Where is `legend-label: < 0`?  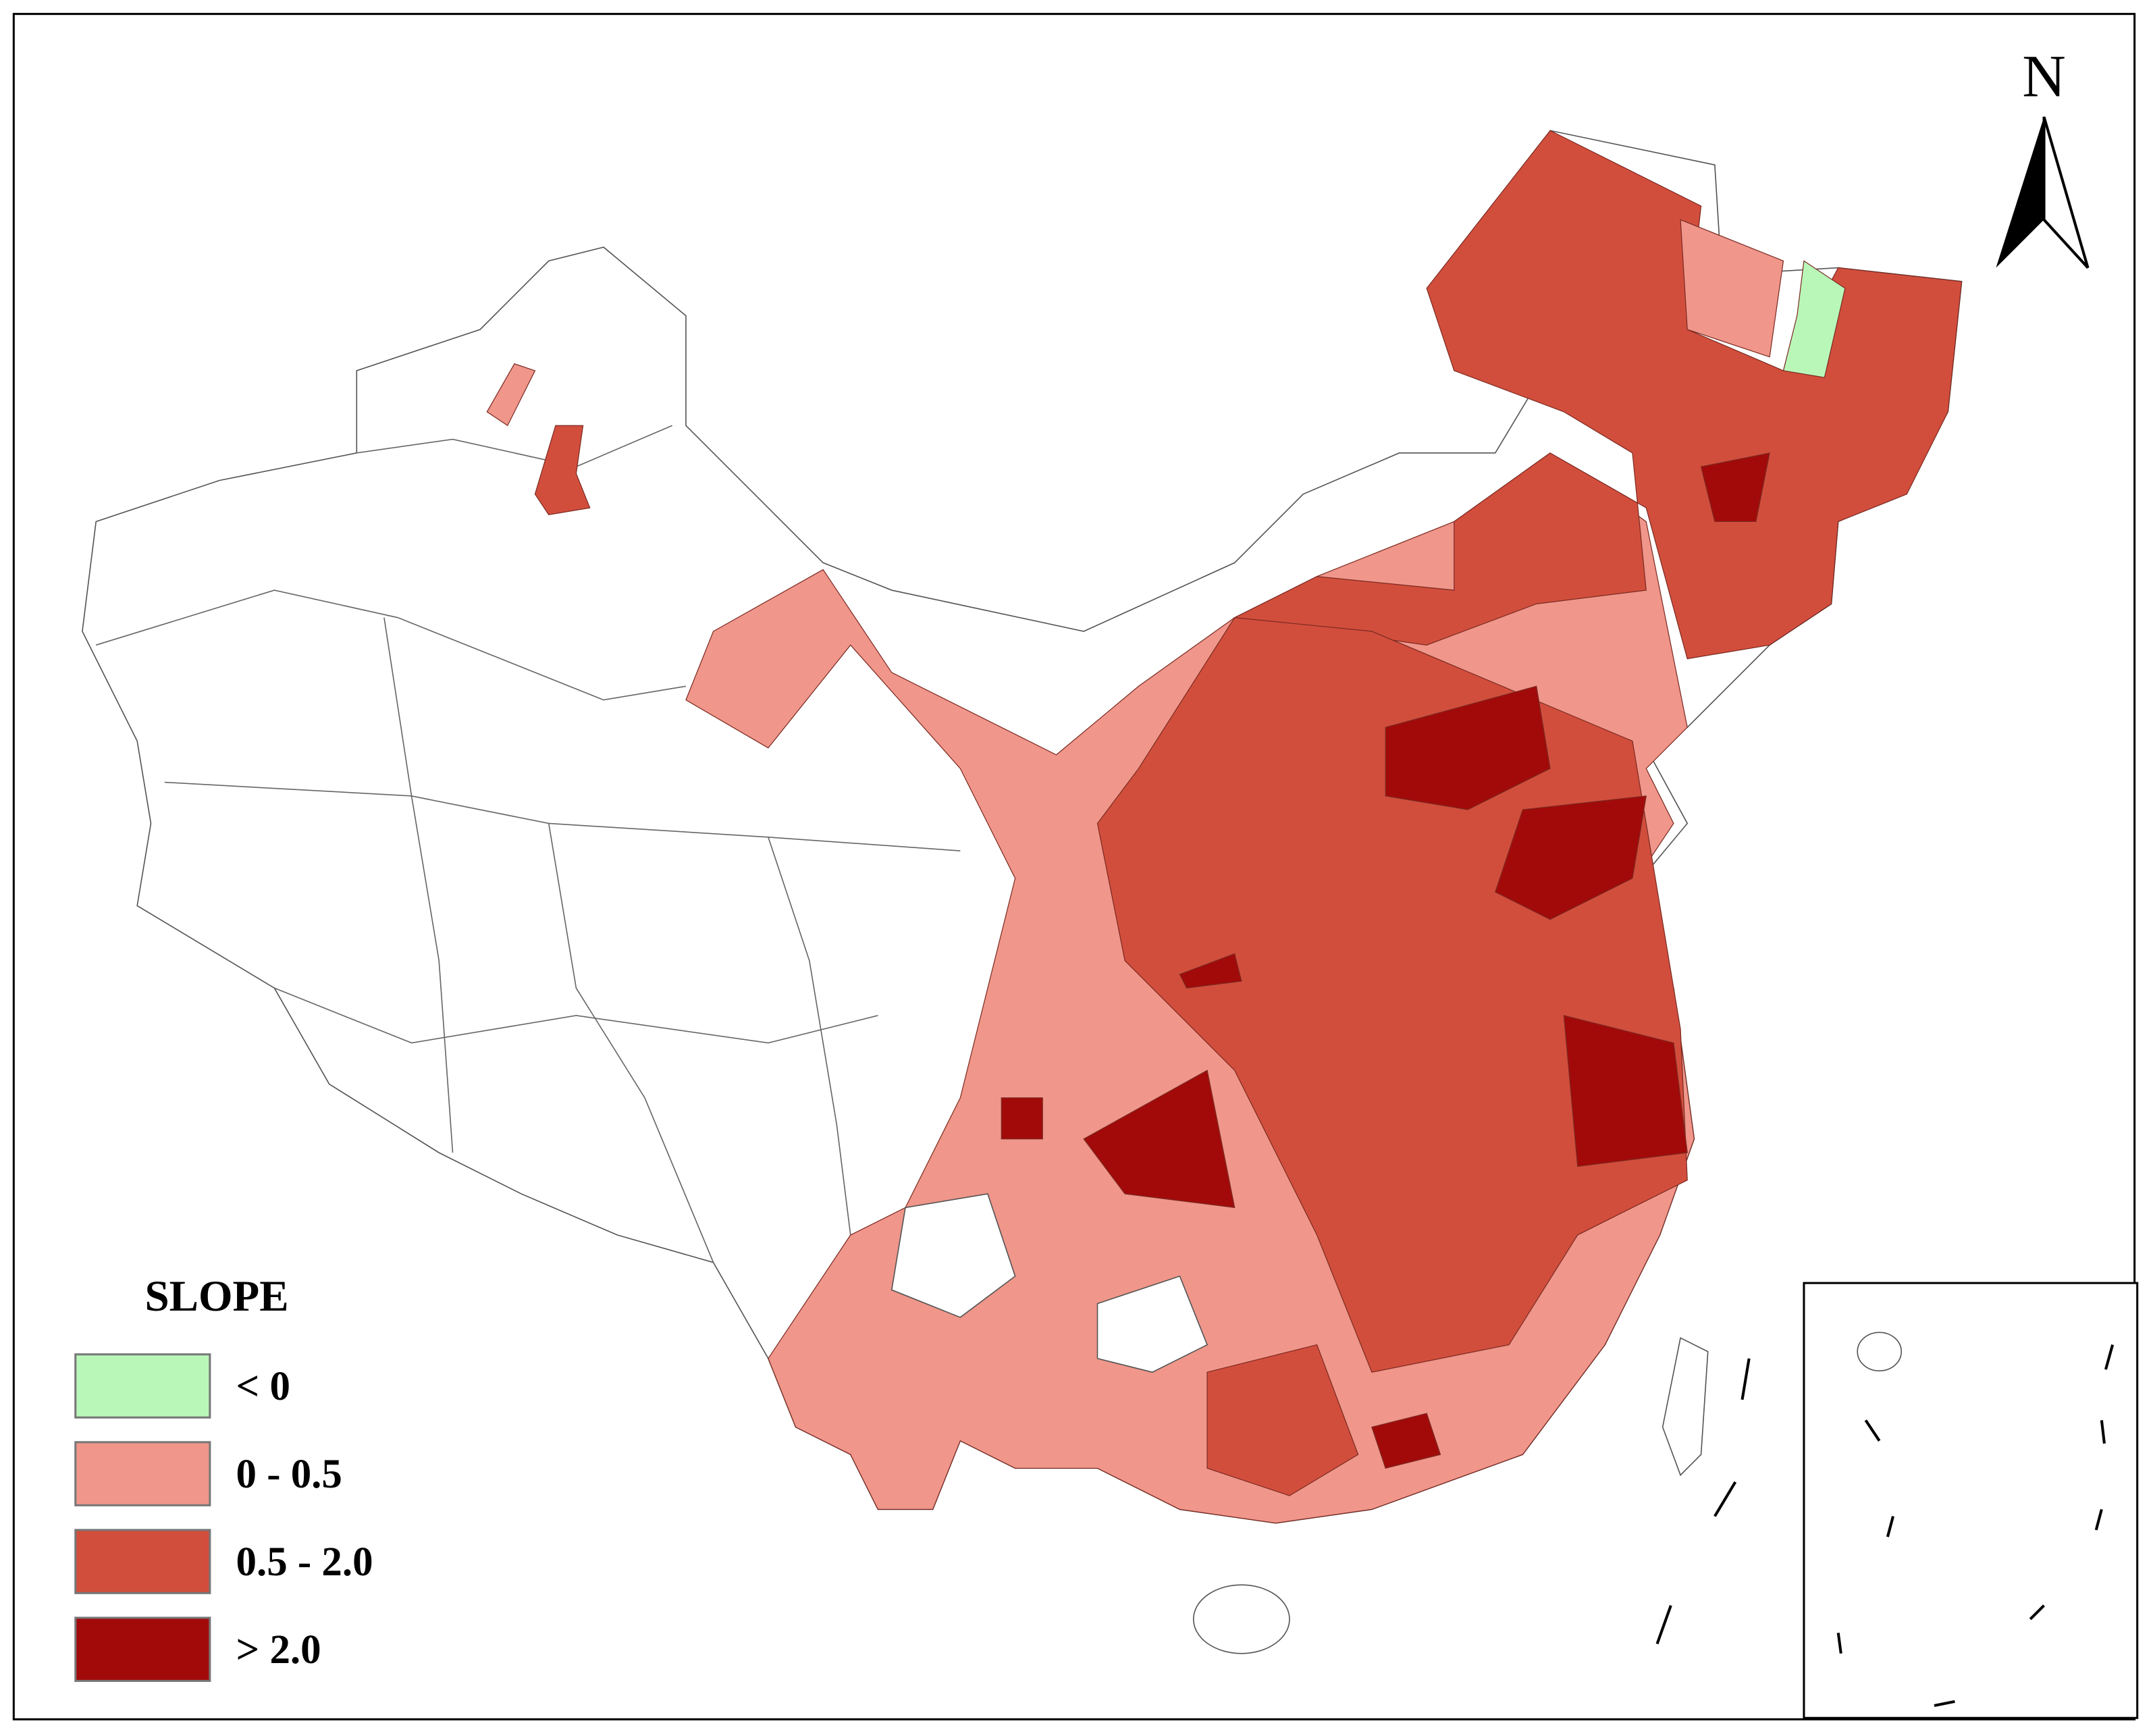 legend-label: < 0 is located at coordinates (263, 1386).